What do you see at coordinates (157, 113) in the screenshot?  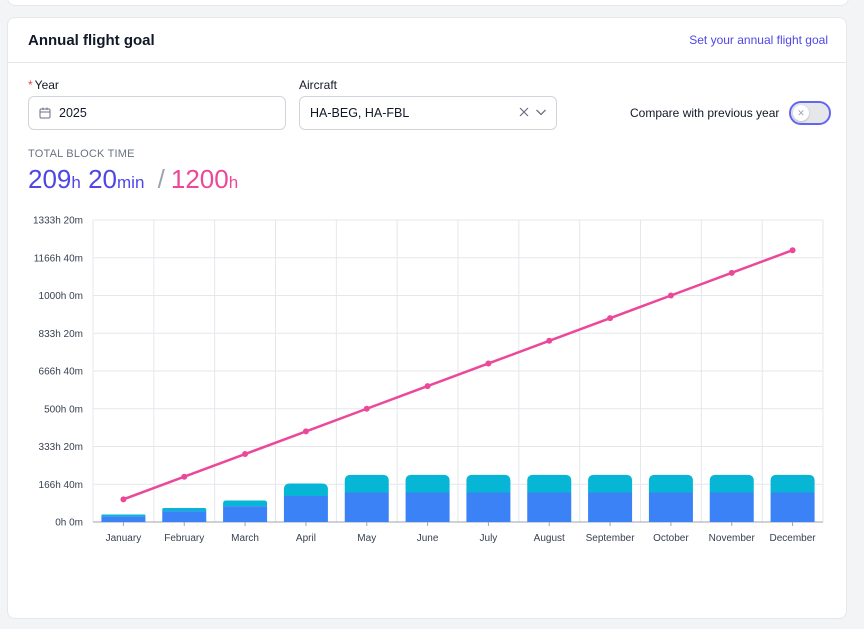 I see `year-picker: 2025` at bounding box center [157, 113].